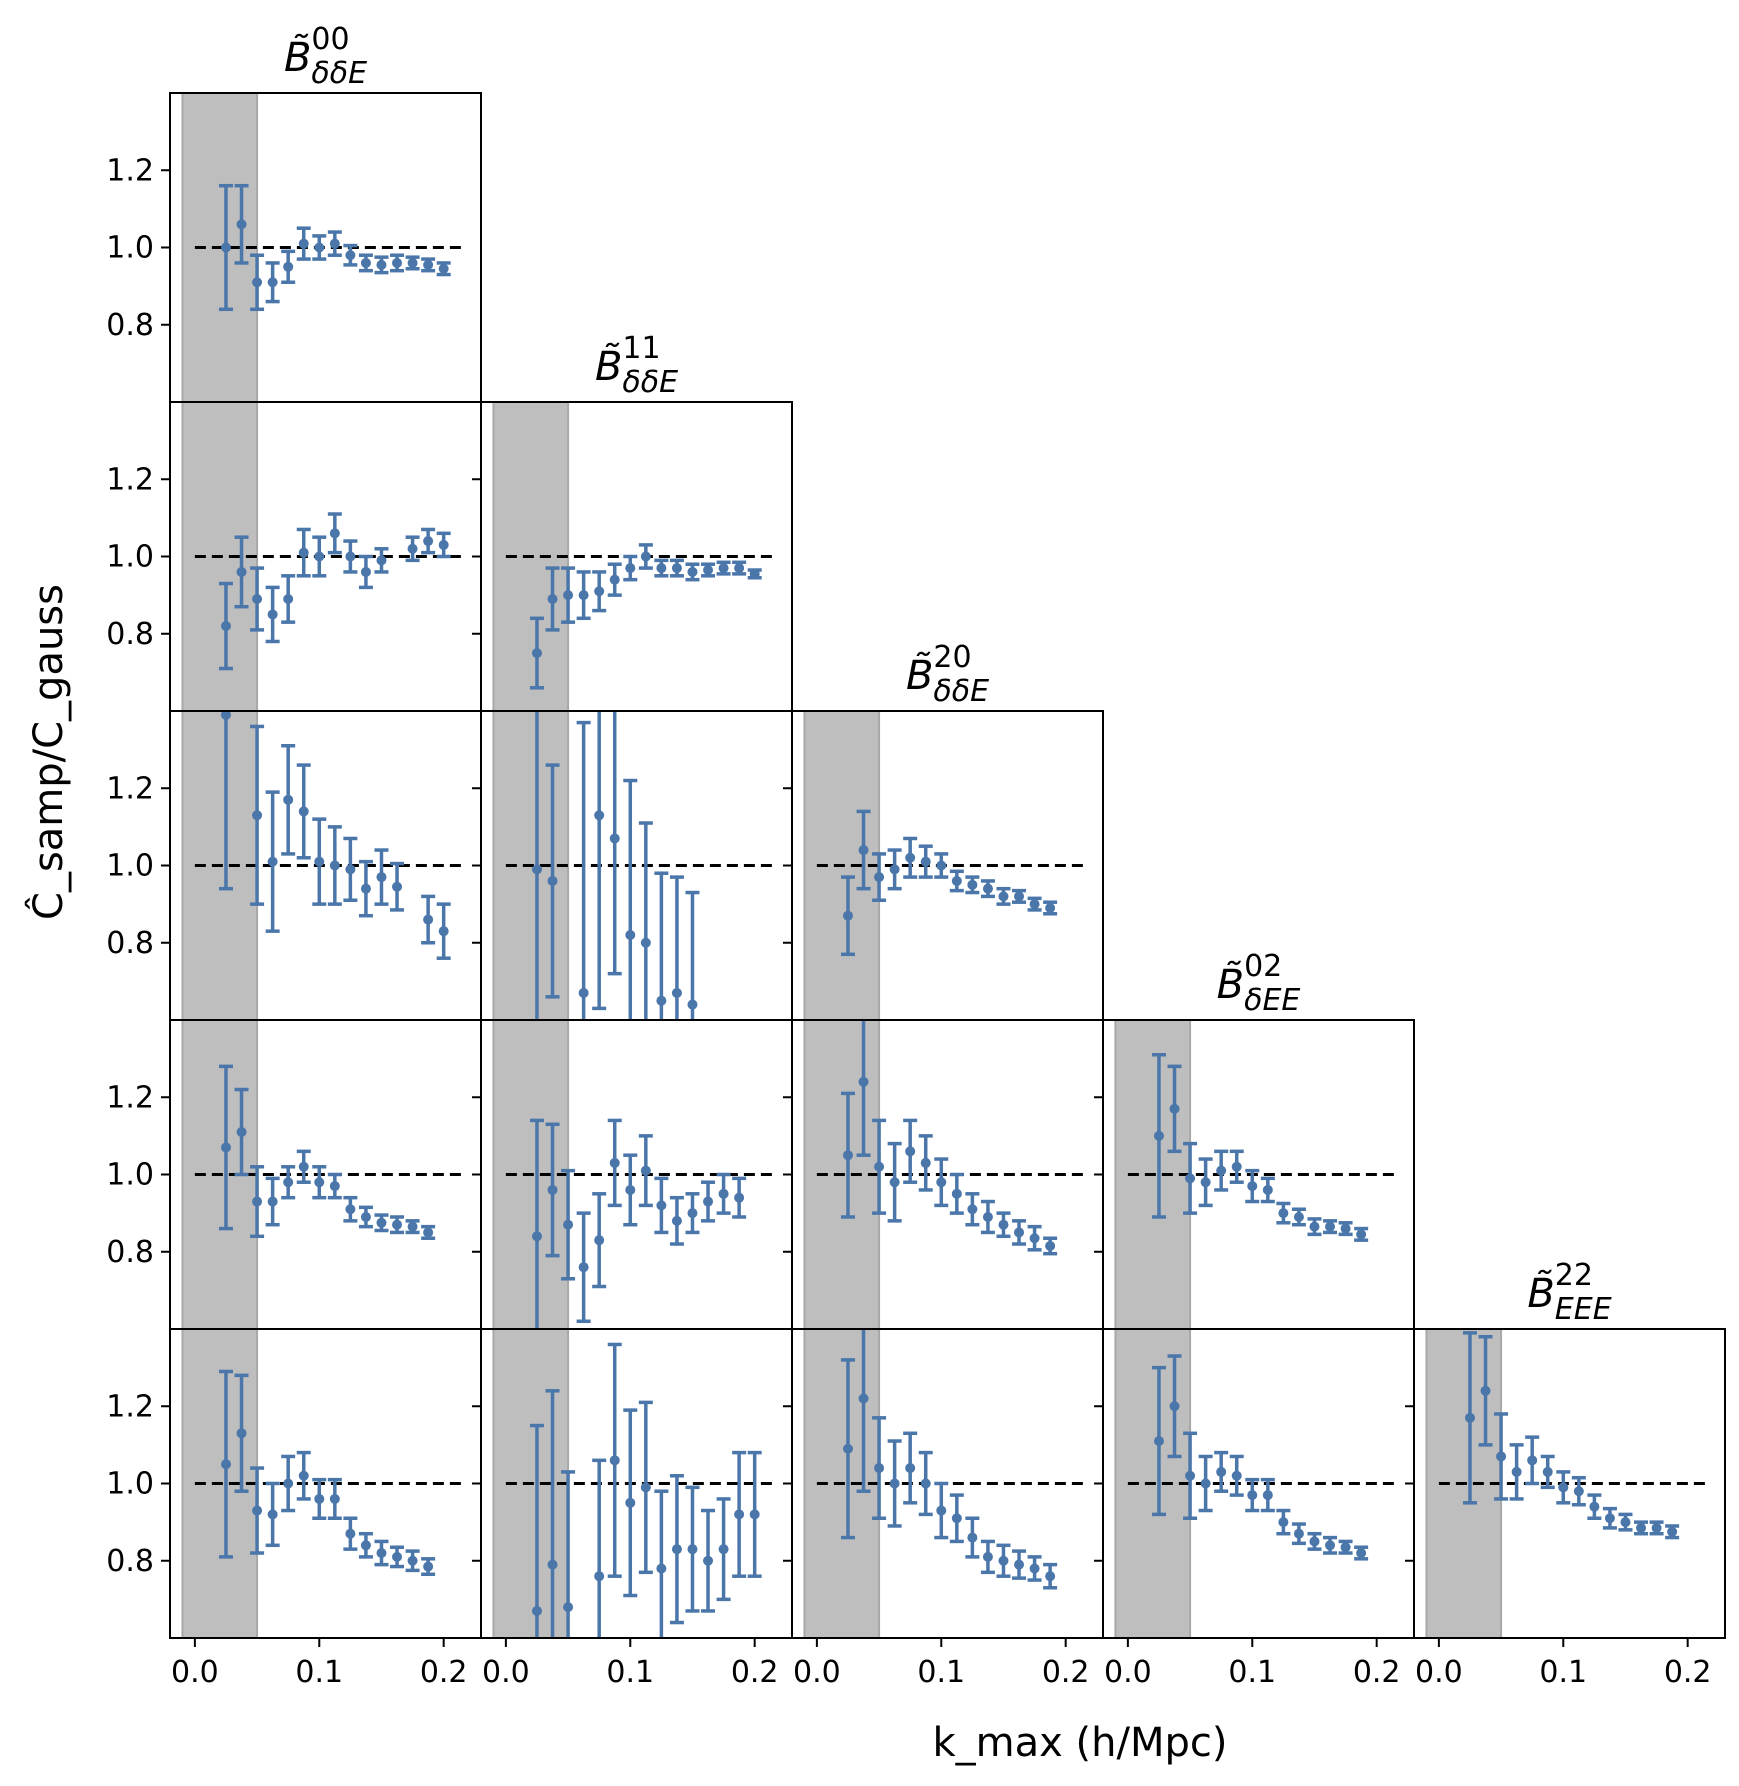 Image resolution: width=1739 pixels, height=1786 pixels. I want to click on title-superscript: 11, so click(641, 348).